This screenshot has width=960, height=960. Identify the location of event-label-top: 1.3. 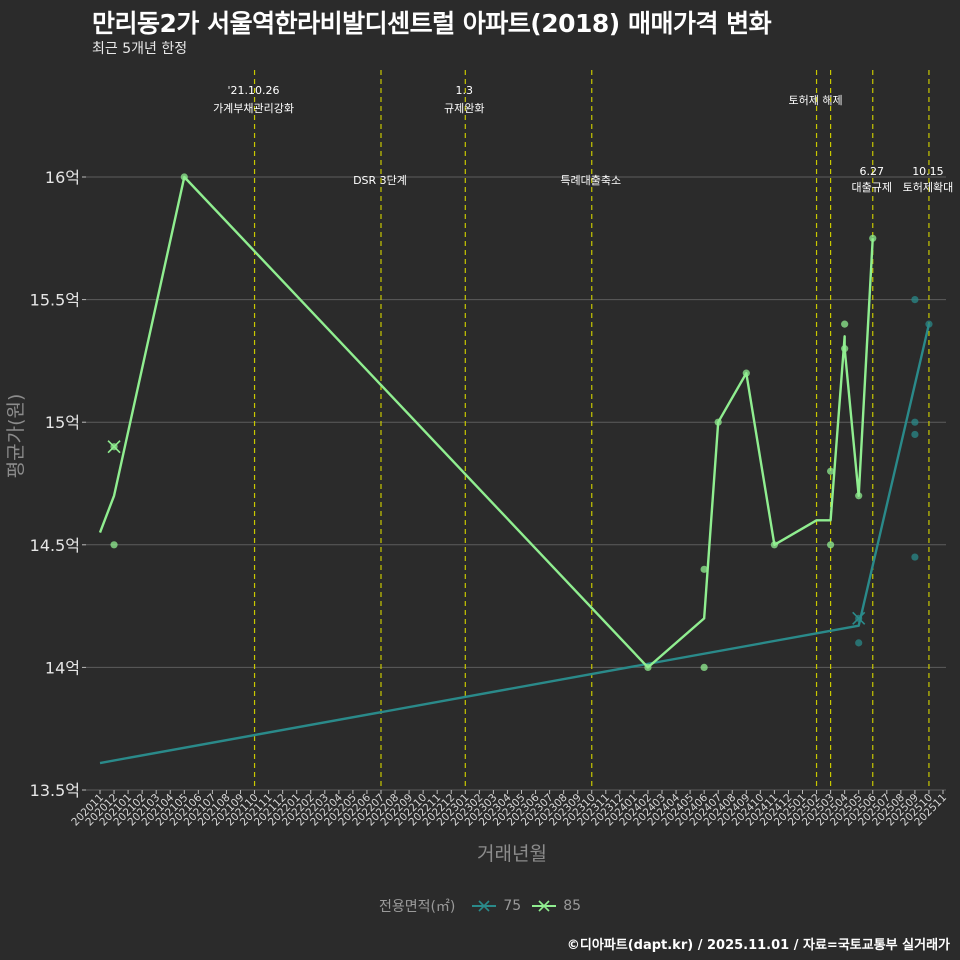
(465, 90).